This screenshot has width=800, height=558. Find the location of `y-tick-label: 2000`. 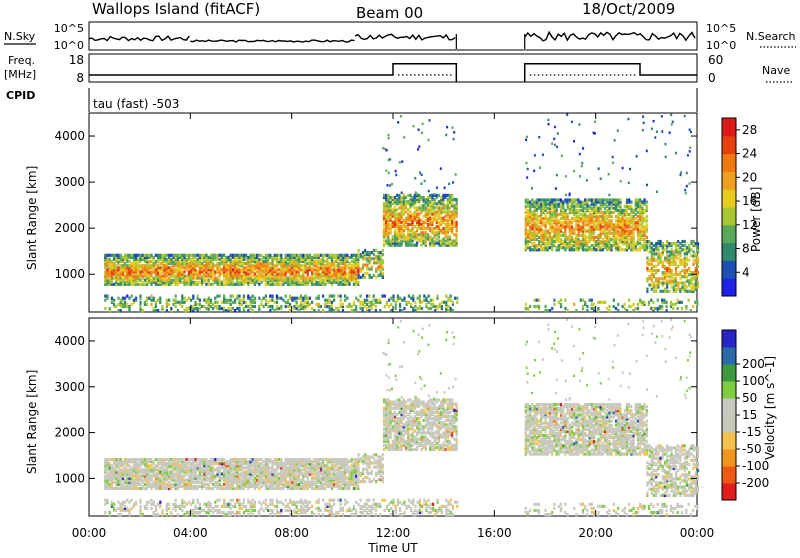

y-tick-label: 2000 is located at coordinates (69, 228).